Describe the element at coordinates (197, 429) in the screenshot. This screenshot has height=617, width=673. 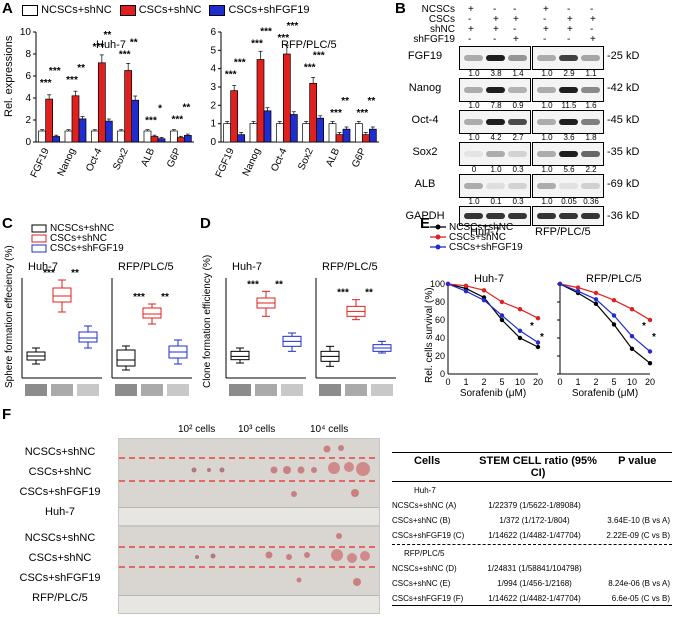
I see `col-header-1e2: 10² cells` at that location.